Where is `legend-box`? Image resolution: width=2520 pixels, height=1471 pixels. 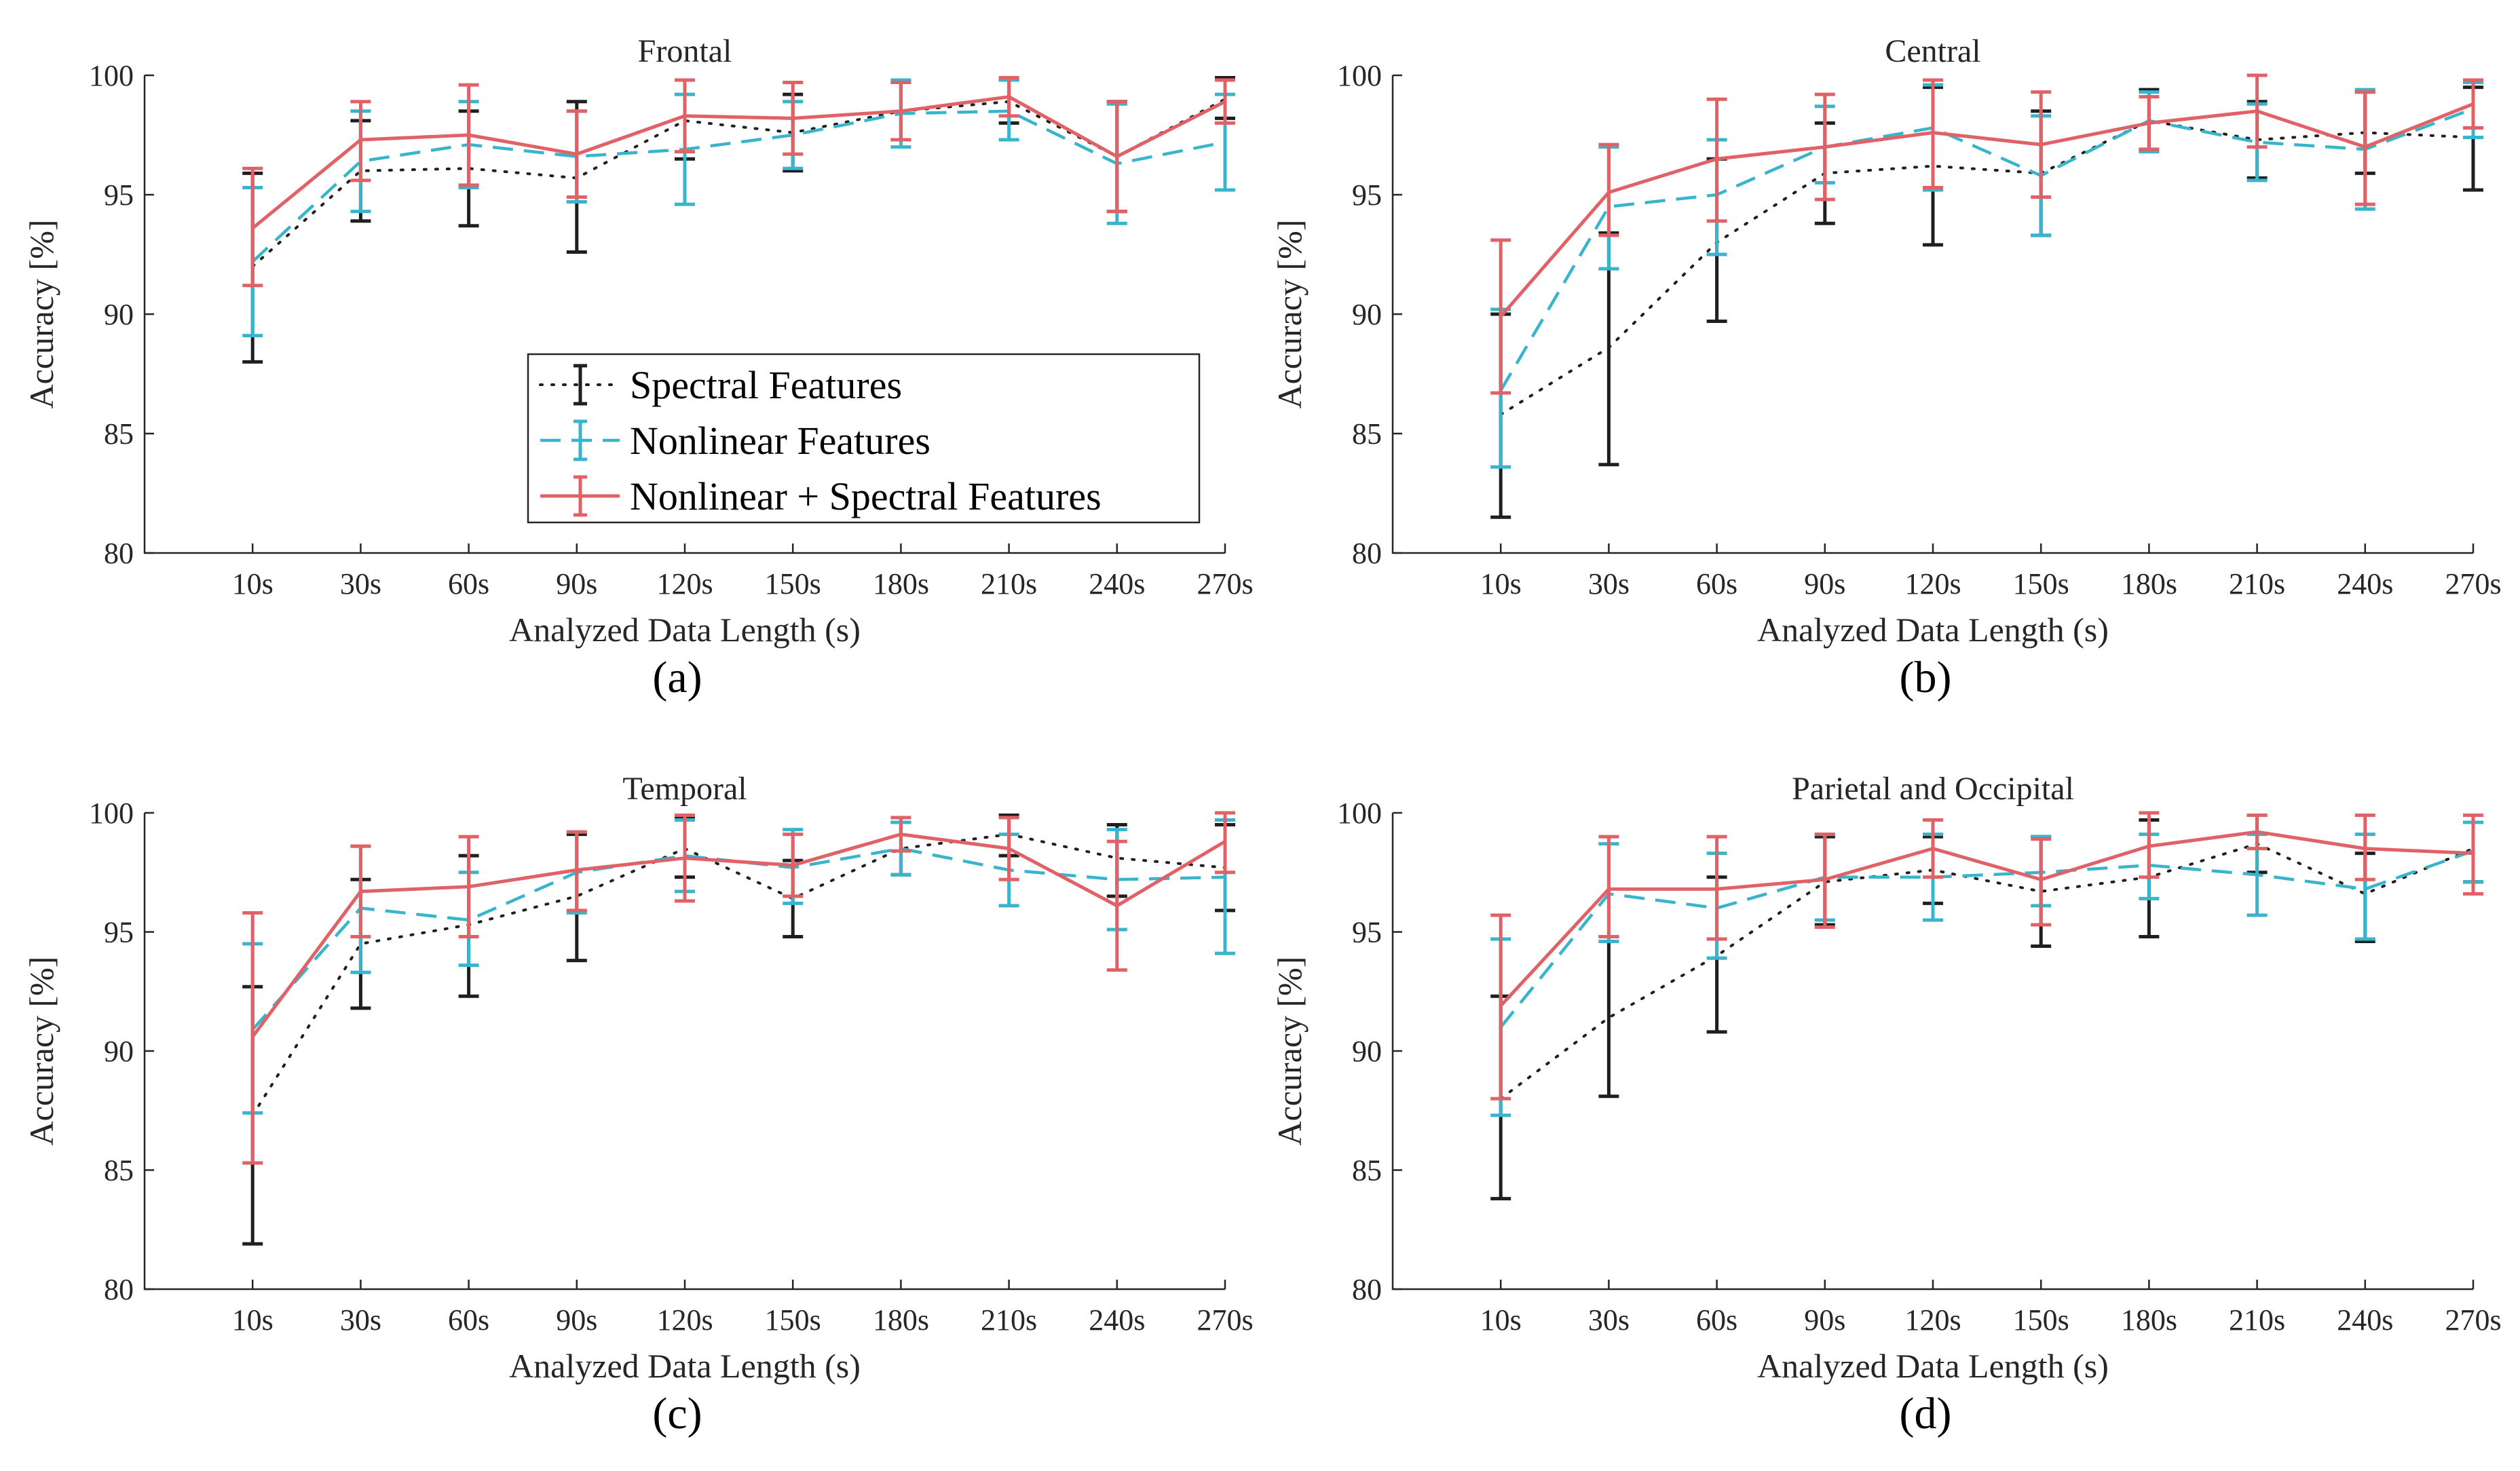
legend-box is located at coordinates (864, 439).